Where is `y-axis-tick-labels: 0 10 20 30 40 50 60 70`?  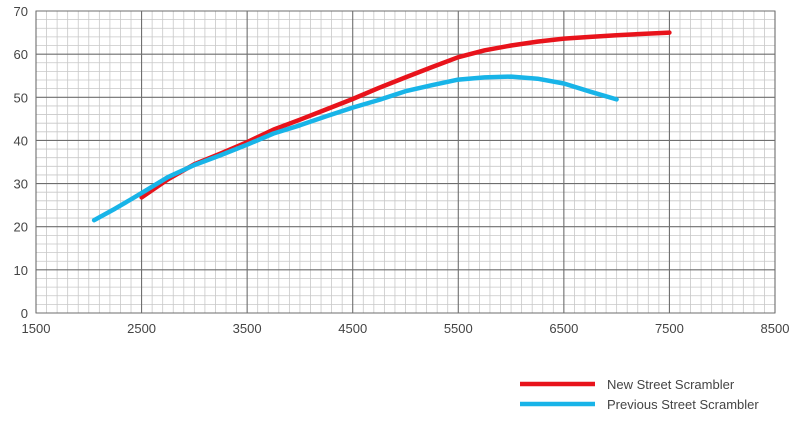 y-axis-tick-labels: 0 10 20 30 40 50 60 70 is located at coordinates (21, 162).